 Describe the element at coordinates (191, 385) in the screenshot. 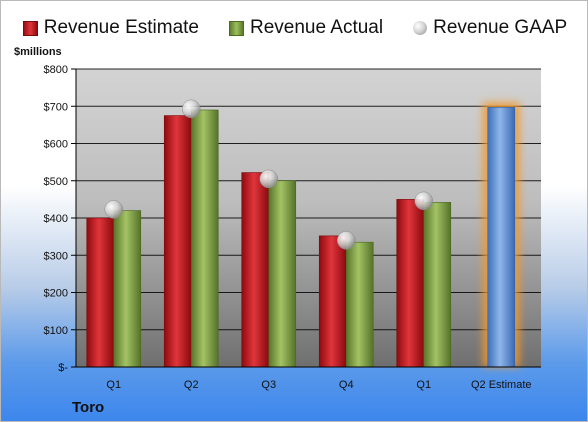

I see `x-tick-label: Q2` at that location.